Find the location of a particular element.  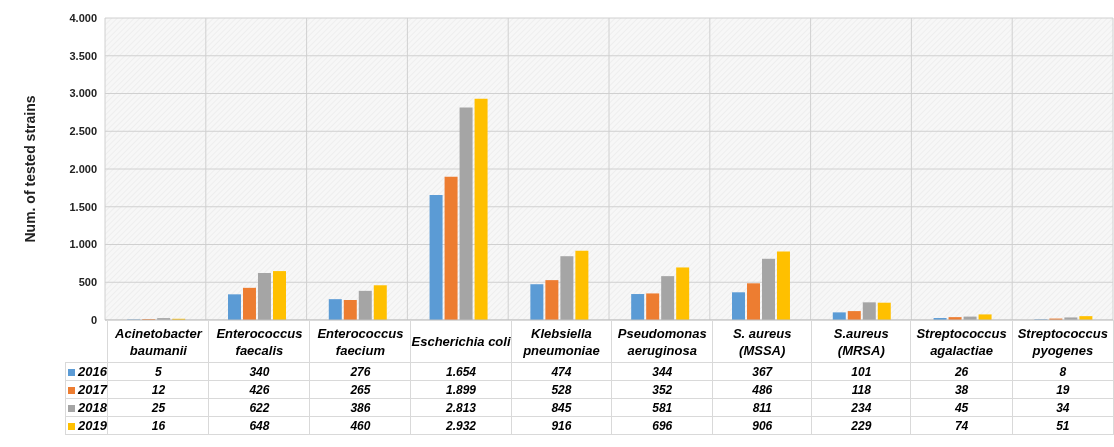

data-label: 25 is located at coordinates (158, 407).